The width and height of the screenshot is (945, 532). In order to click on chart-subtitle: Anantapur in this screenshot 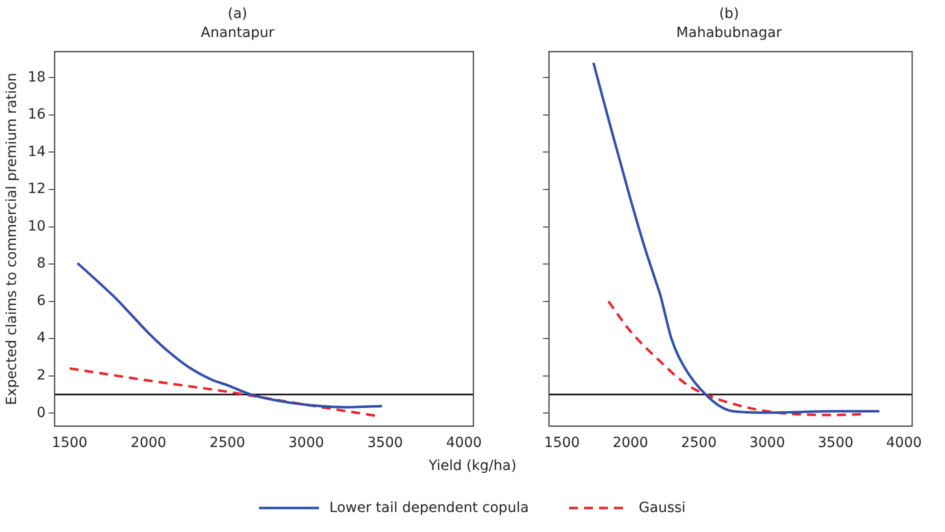, I will do `click(237, 32)`.